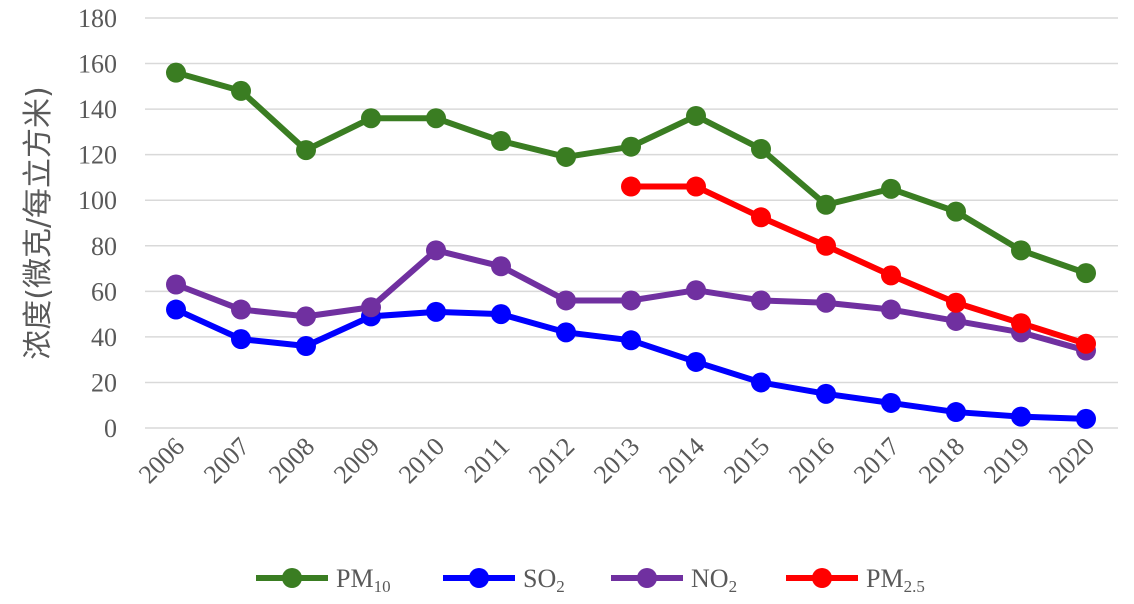 Image resolution: width=1134 pixels, height=604 pixels. What do you see at coordinates (895, 580) in the screenshot?
I see `legend-label-pm25: PM2.5` at bounding box center [895, 580].